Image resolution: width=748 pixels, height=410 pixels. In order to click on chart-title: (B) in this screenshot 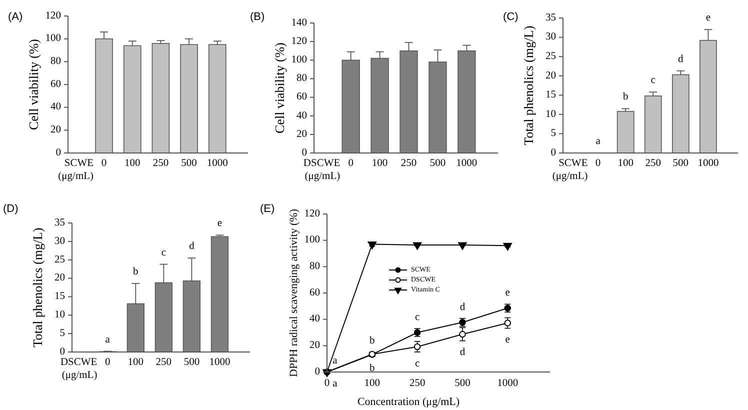, I will do `click(257, 17)`.